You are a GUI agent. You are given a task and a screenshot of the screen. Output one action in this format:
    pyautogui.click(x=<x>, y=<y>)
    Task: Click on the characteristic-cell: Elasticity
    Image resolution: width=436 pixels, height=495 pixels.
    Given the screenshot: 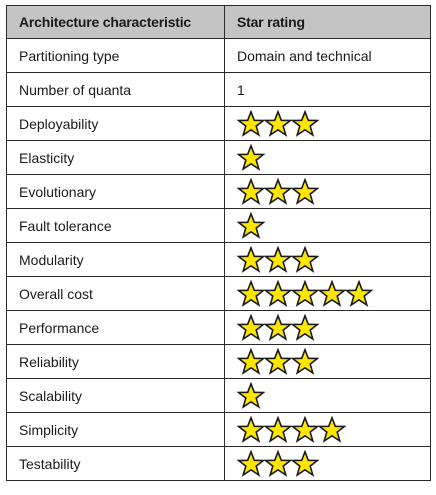 What is the action you would take?
    pyautogui.click(x=115, y=157)
    